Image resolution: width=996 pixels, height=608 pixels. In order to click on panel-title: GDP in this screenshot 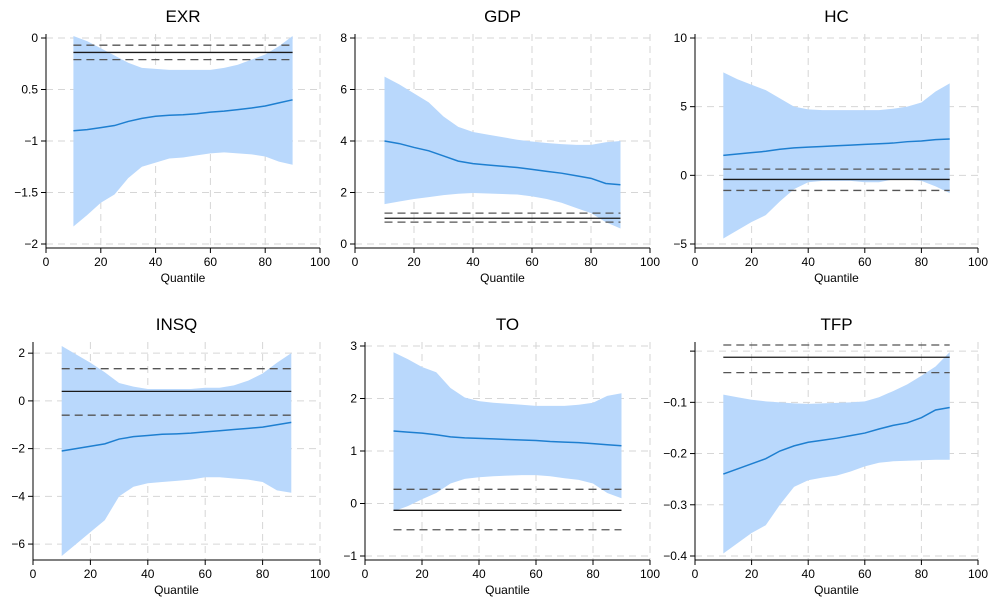, I will do `click(502, 16)`.